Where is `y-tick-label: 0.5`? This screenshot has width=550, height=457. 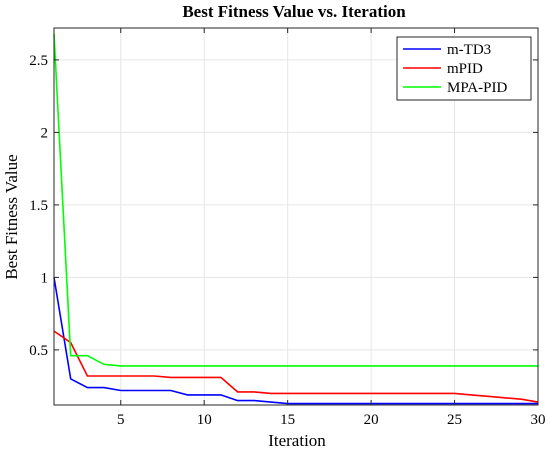
y-tick-label: 0.5 is located at coordinates (38, 351).